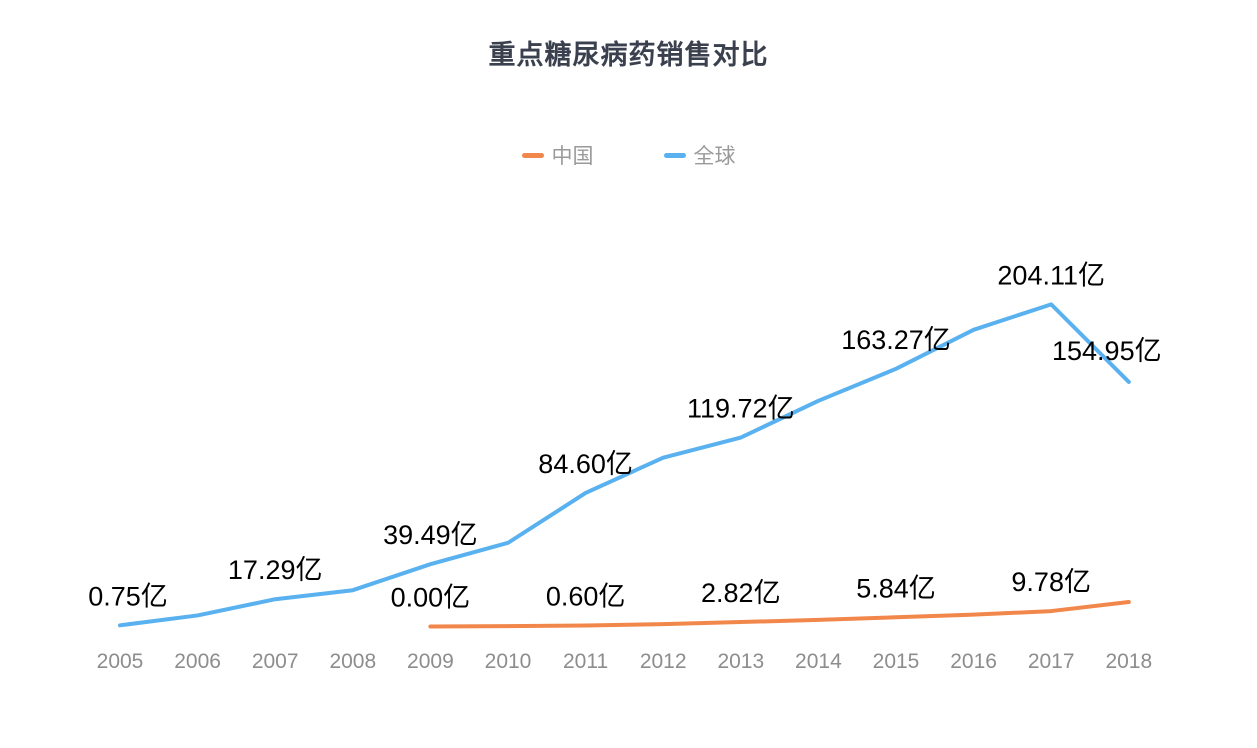  Describe the element at coordinates (973, 661) in the screenshot. I see `x-axis-label-2016: 2016` at that location.